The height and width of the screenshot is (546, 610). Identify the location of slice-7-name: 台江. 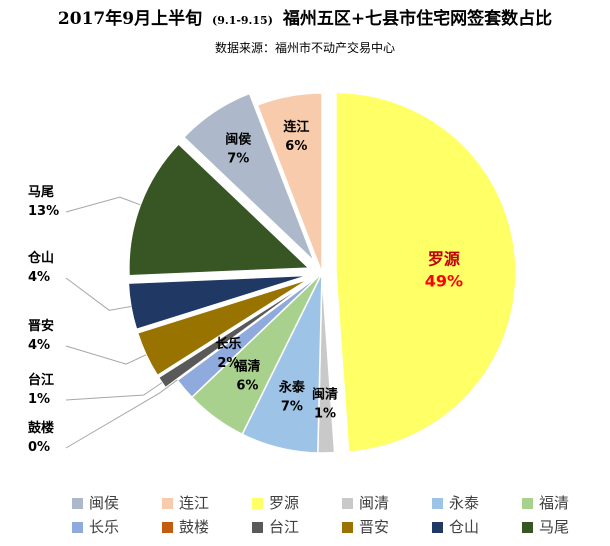
(41, 380).